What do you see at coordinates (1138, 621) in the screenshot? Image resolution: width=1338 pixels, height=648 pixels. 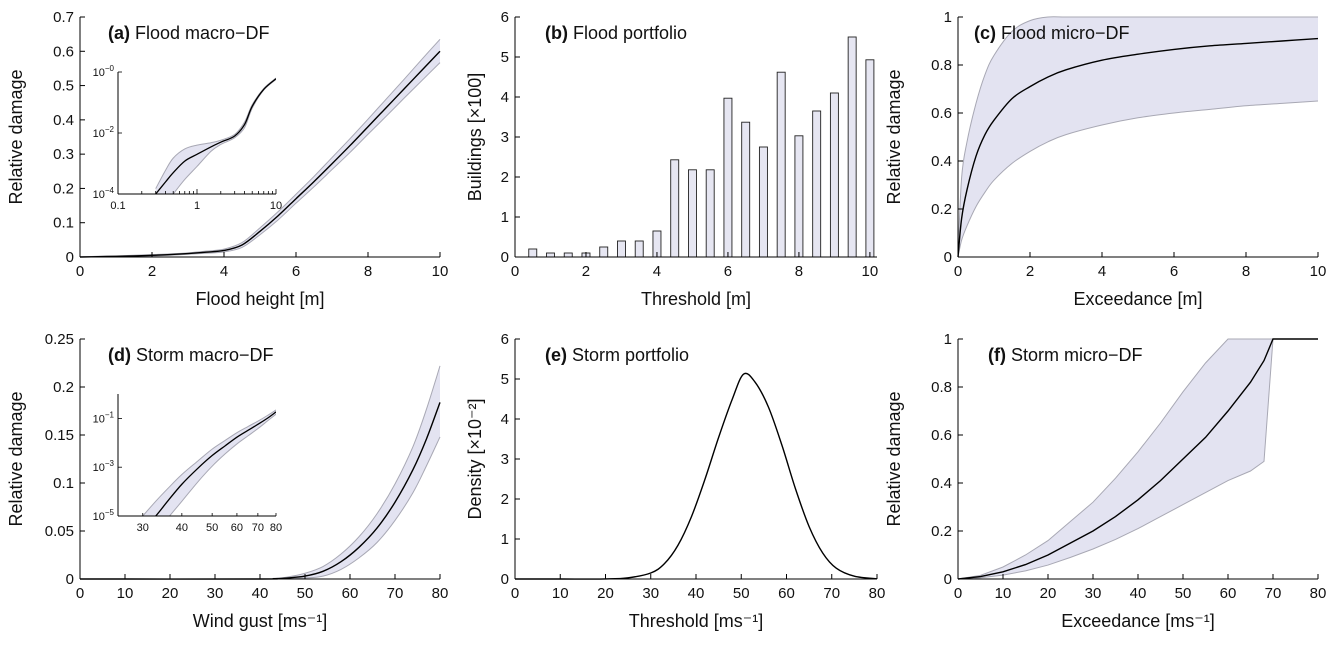 I see `x-axis-label: Exceedance [ms⁻¹]` at bounding box center [1138, 621].